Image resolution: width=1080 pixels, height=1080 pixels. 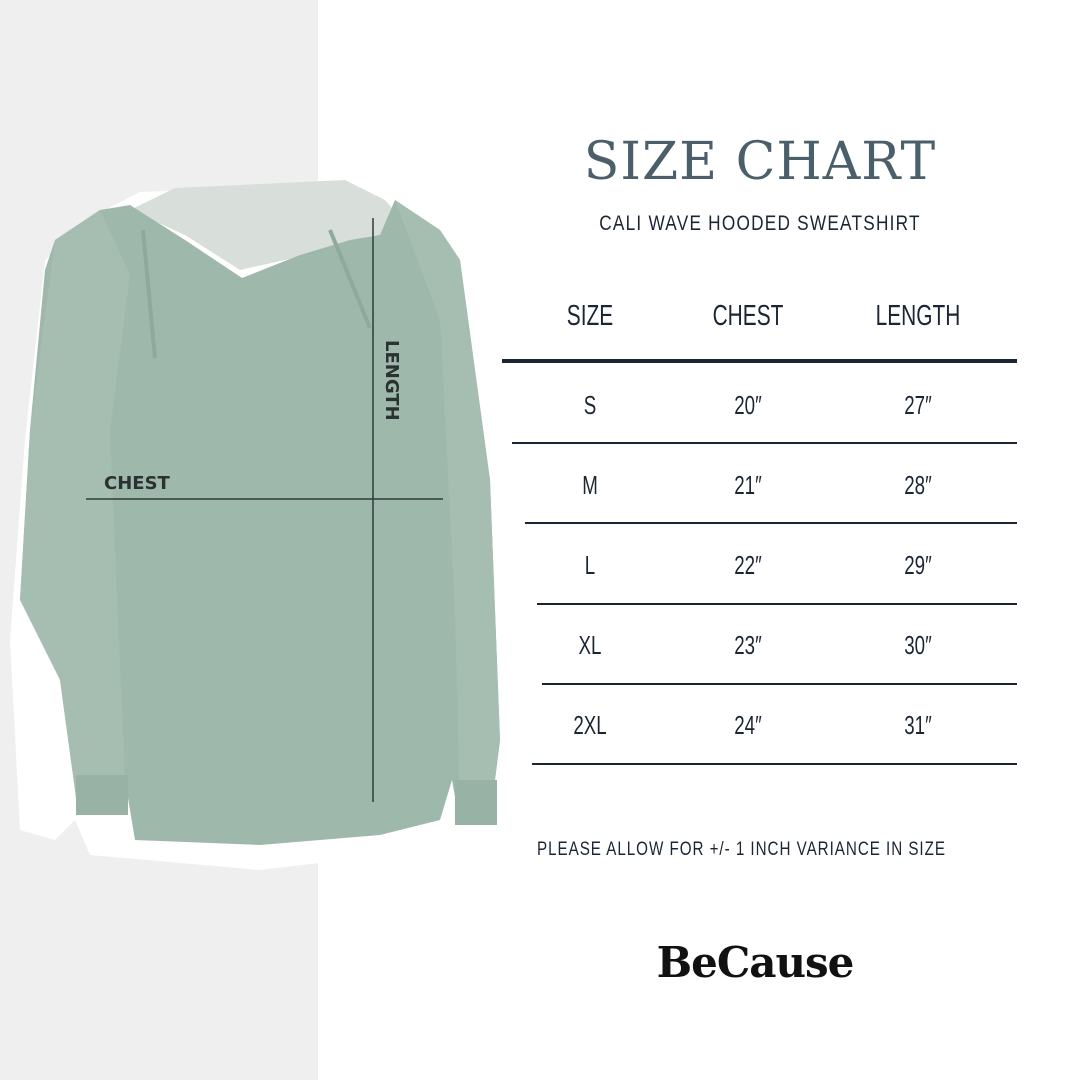 What do you see at coordinates (590, 565) in the screenshot?
I see `size-cell: L` at bounding box center [590, 565].